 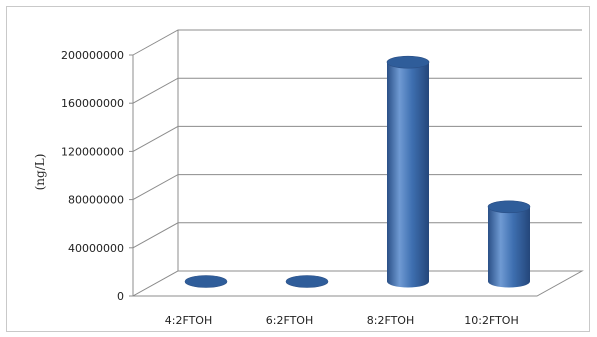 I want to click on bar-10:2FTOH, so click(x=509, y=244).